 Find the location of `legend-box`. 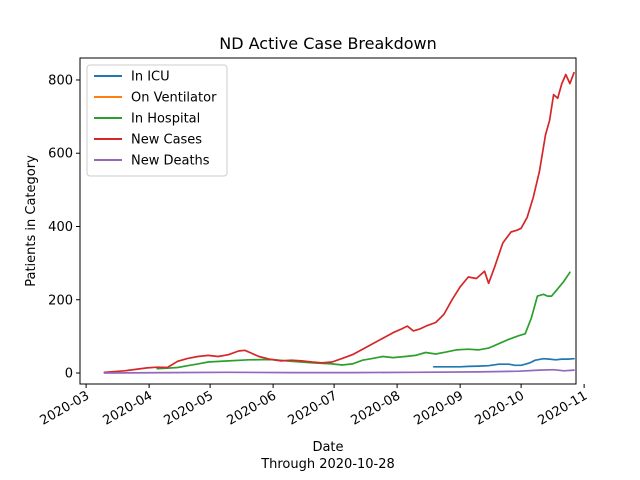

legend-box is located at coordinates (157, 120).